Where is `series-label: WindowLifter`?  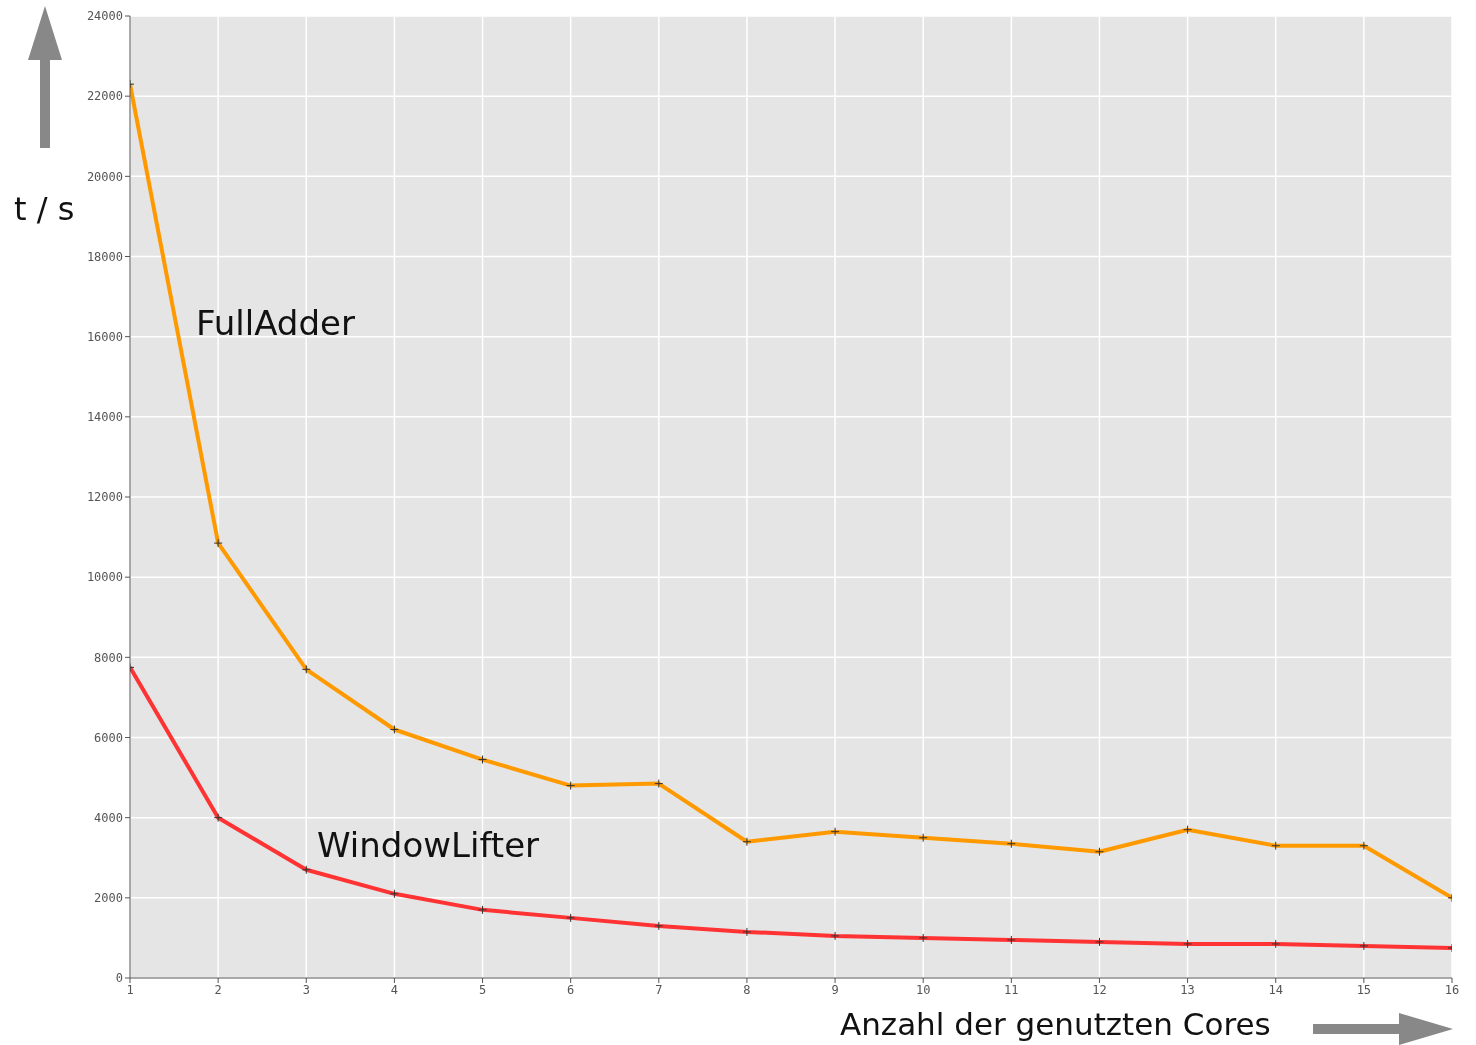
series-label: WindowLifter is located at coordinates (428, 845).